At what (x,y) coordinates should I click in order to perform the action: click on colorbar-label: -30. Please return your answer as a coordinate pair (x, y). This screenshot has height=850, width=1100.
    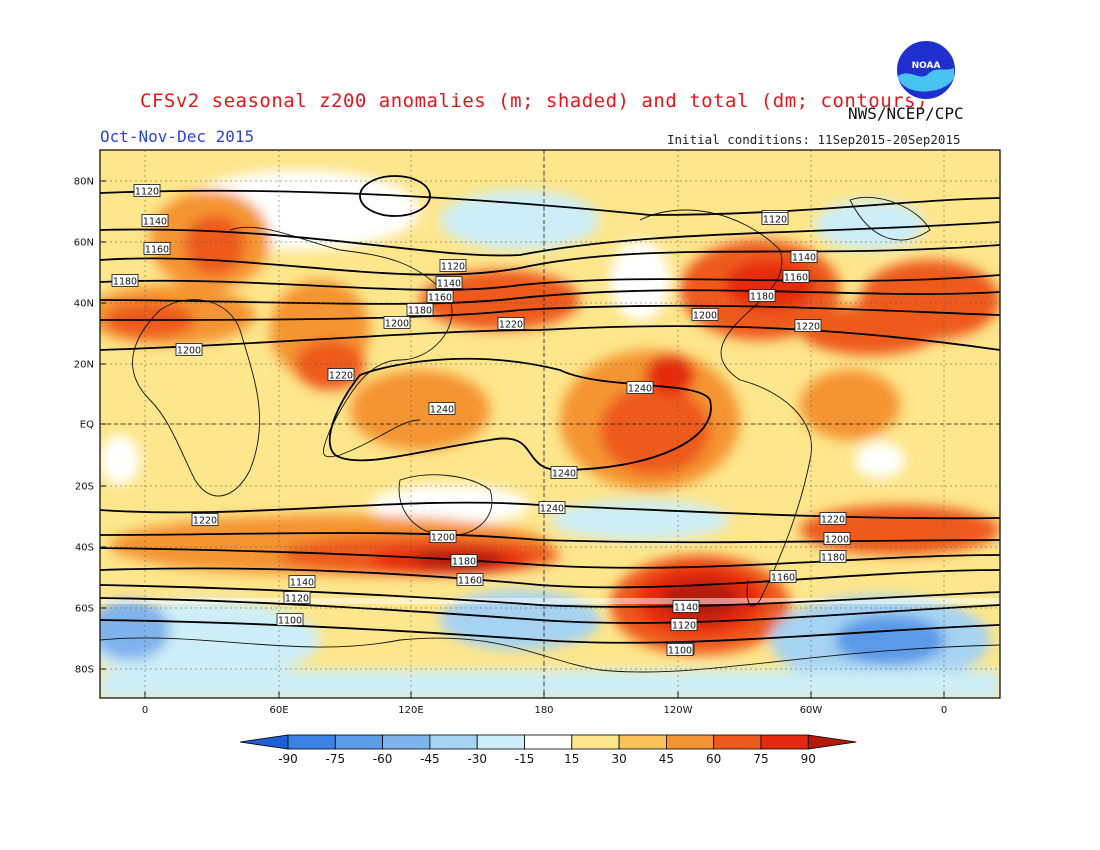
    Looking at the image, I should click on (477, 759).